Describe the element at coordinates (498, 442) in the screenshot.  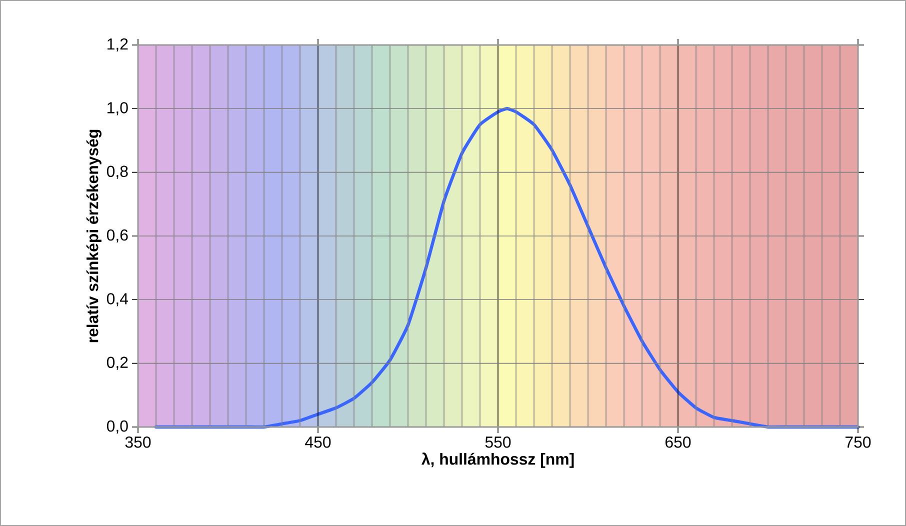
I see `x-tick-label: 550` at that location.